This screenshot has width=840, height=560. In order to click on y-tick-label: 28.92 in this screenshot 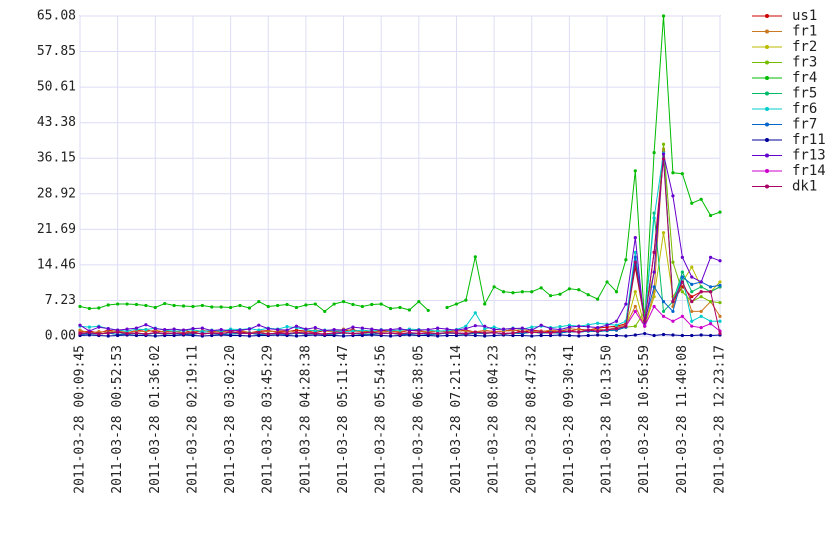, I will do `click(56, 193)`.